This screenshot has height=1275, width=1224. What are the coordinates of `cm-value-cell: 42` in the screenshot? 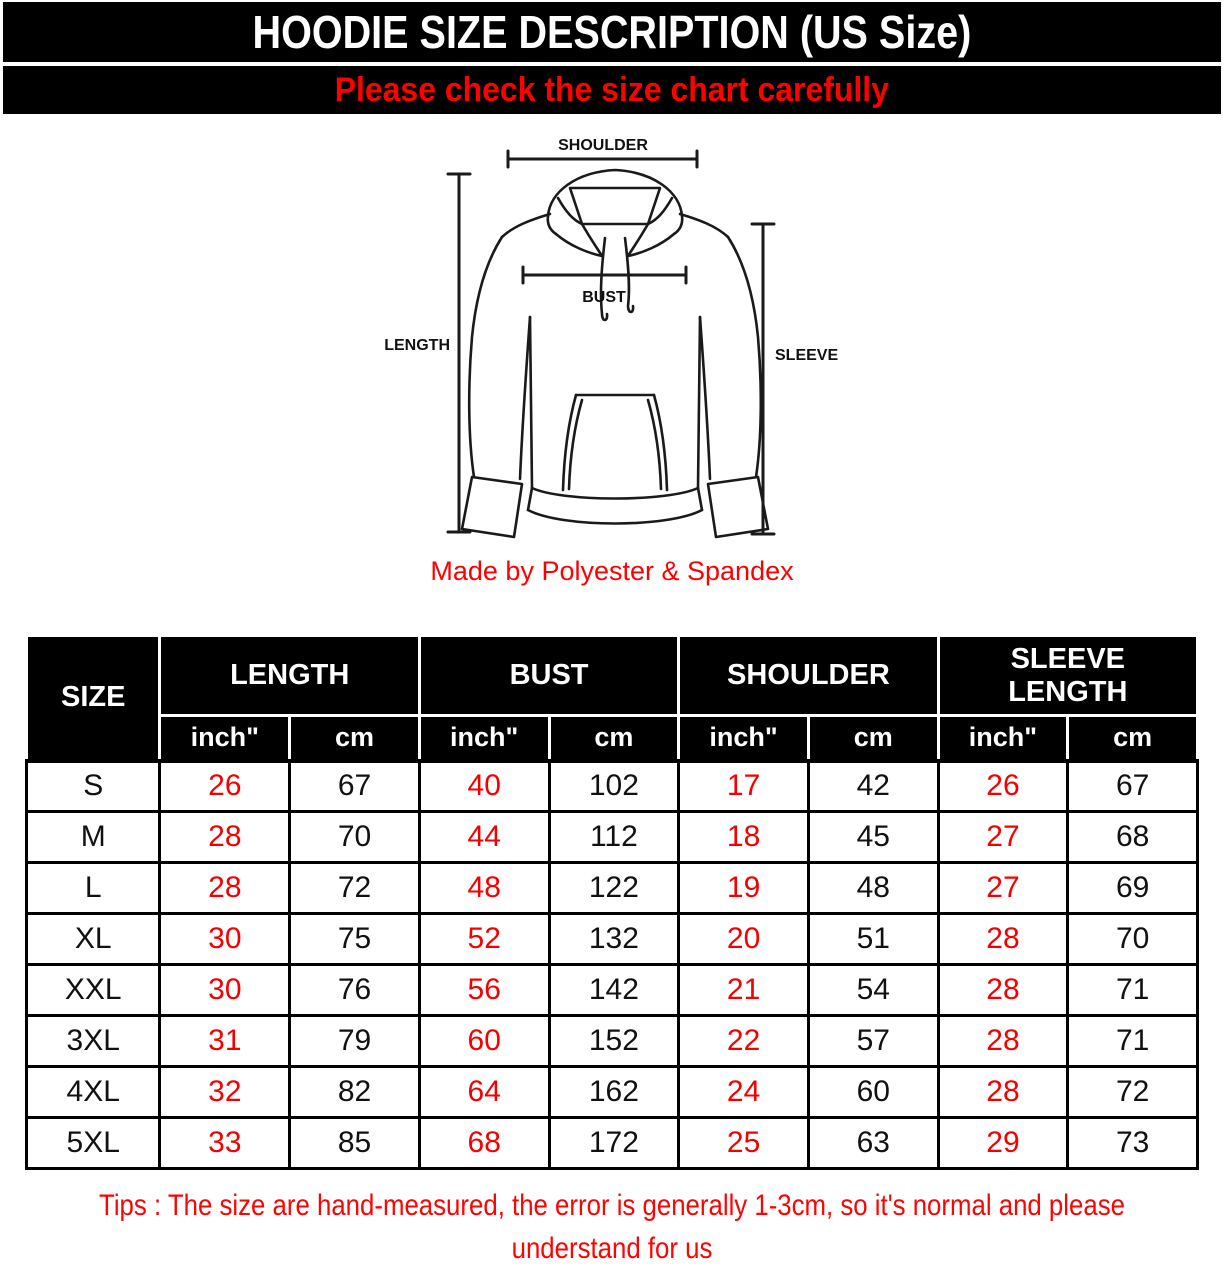 It's located at (873, 785).